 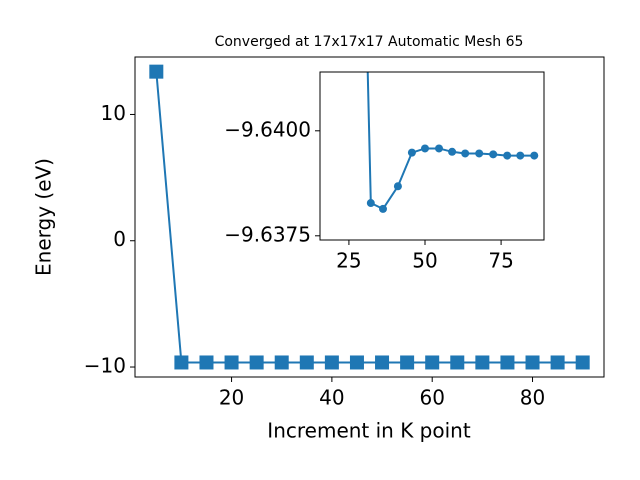 I want to click on y-tick-label: 10, so click(x=113, y=113).